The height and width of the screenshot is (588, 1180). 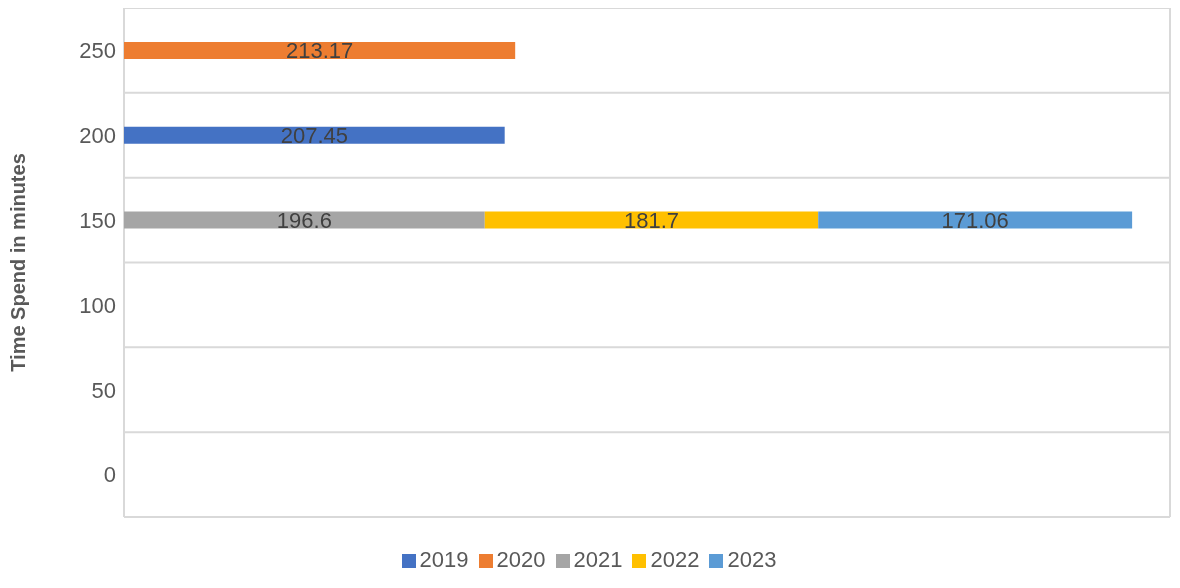 What do you see at coordinates (319, 51) in the screenshot?
I see `data-label: 213.17` at bounding box center [319, 51].